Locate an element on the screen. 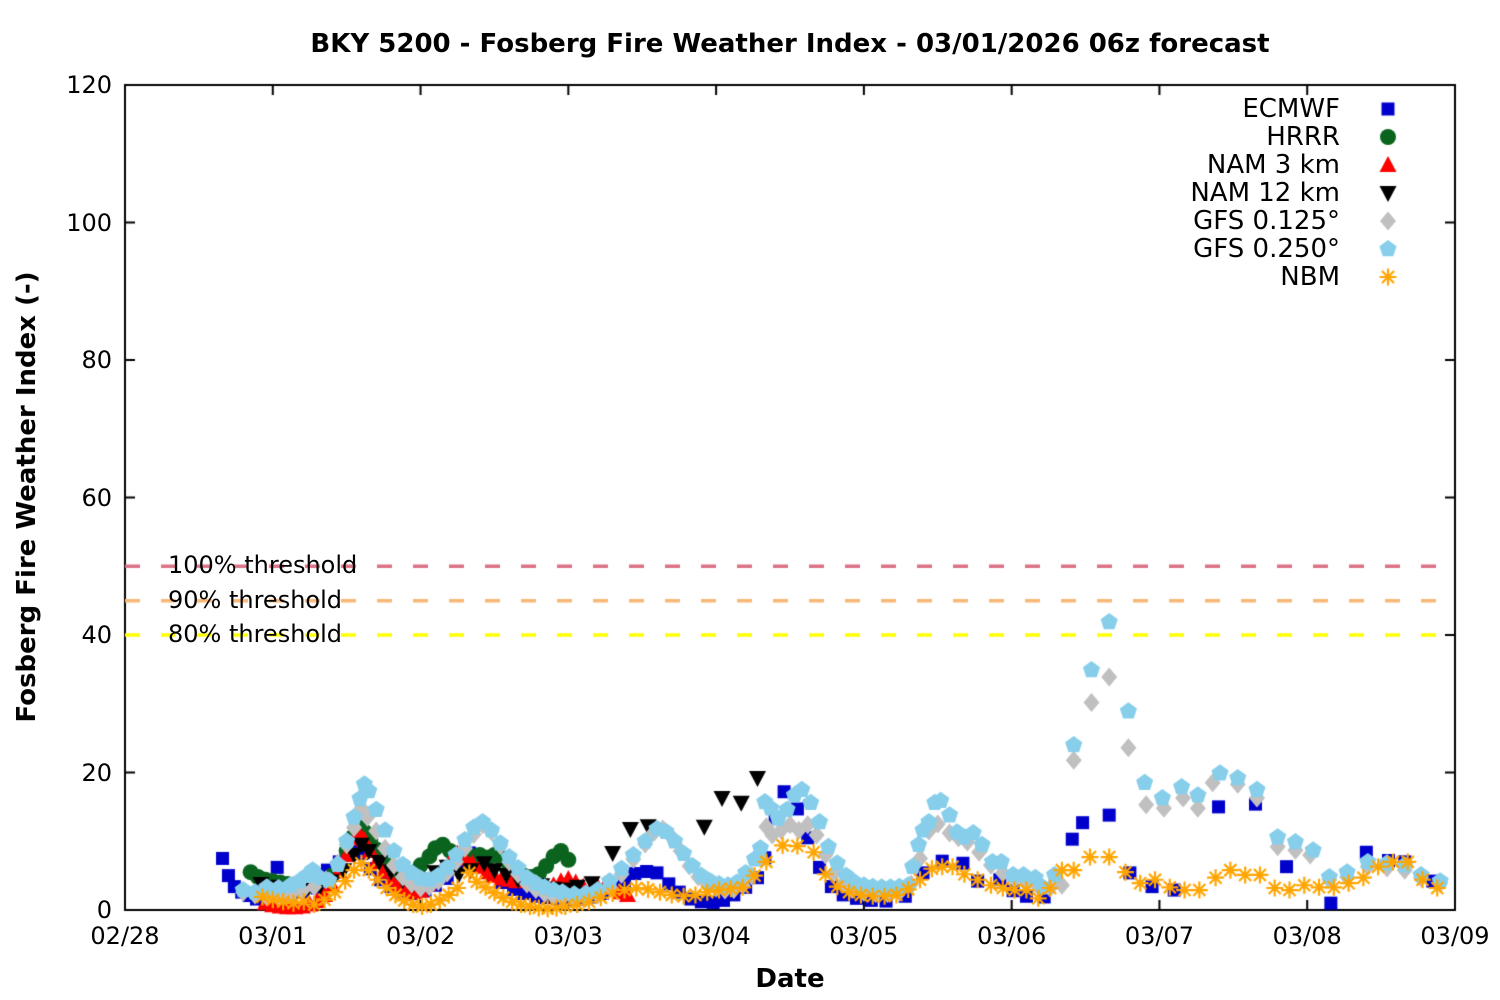 The width and height of the screenshot is (1500, 1000). legend-label: NBM is located at coordinates (1310, 277).